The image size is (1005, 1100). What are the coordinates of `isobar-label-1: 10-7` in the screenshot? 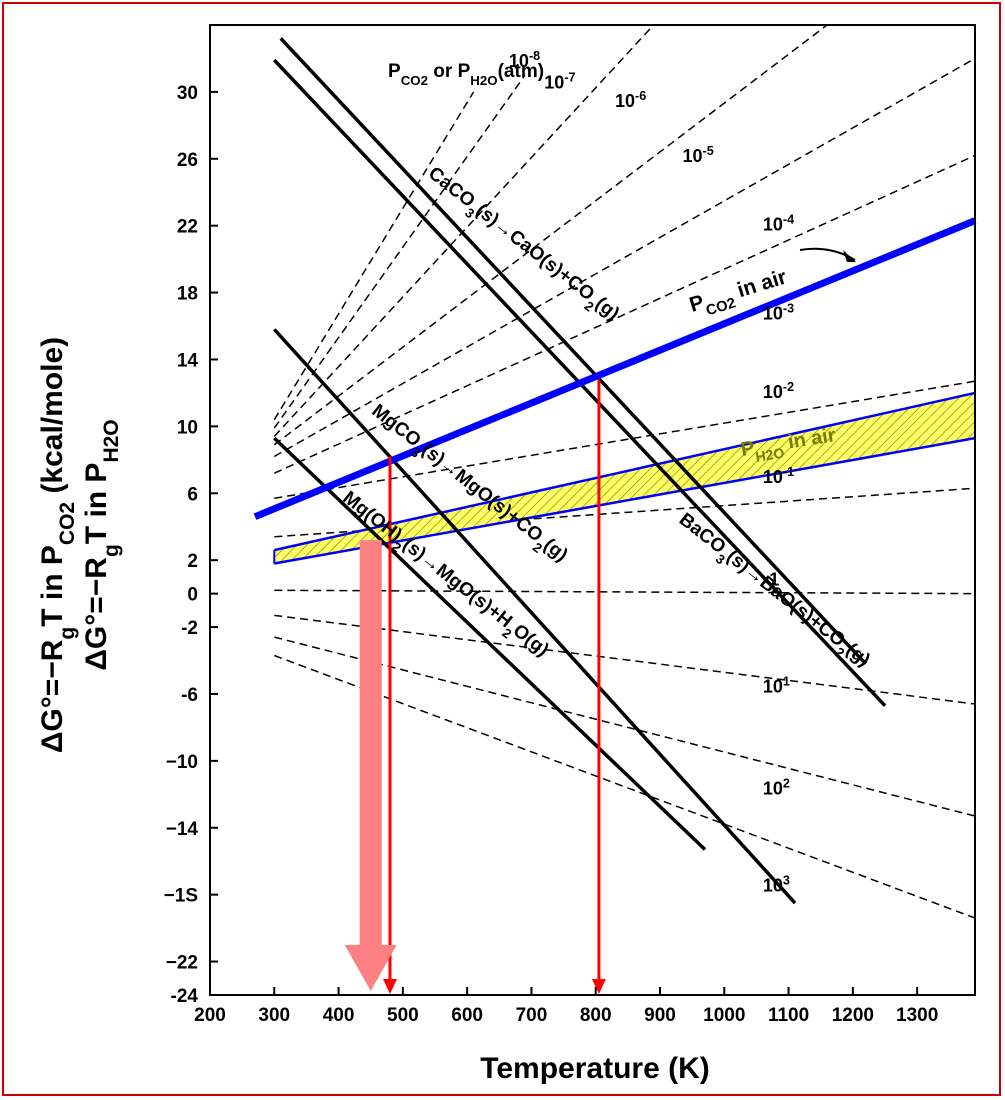 It's located at (559, 82).